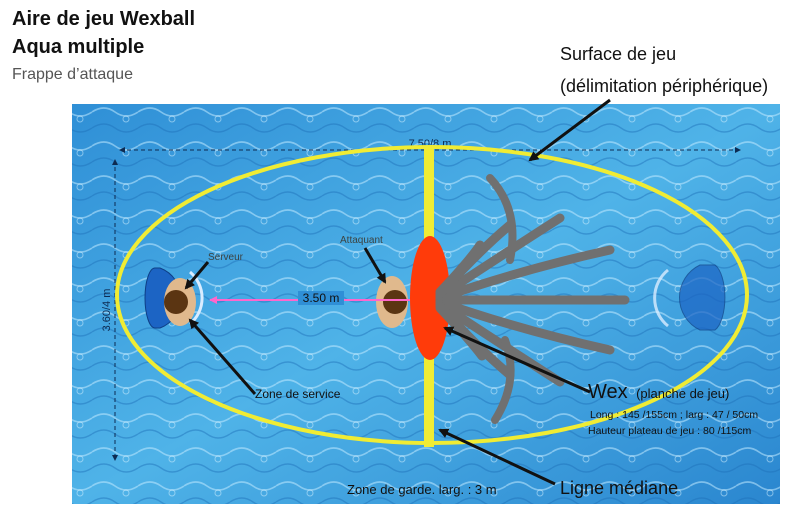 Image resolution: width=793 pixels, height=511 pixels. I want to click on height-dimension-label: 3.60/4 m, so click(107, 310).